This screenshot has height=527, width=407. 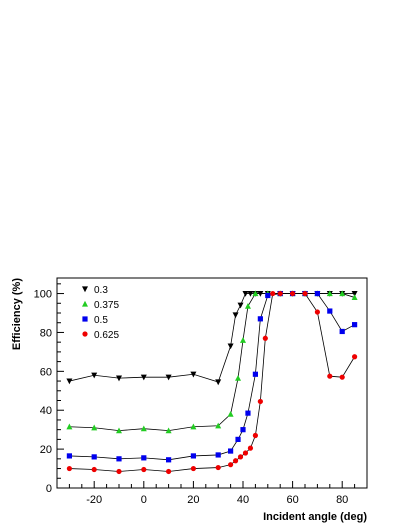 I want to click on legend-label: 0.375, so click(x=106, y=305).